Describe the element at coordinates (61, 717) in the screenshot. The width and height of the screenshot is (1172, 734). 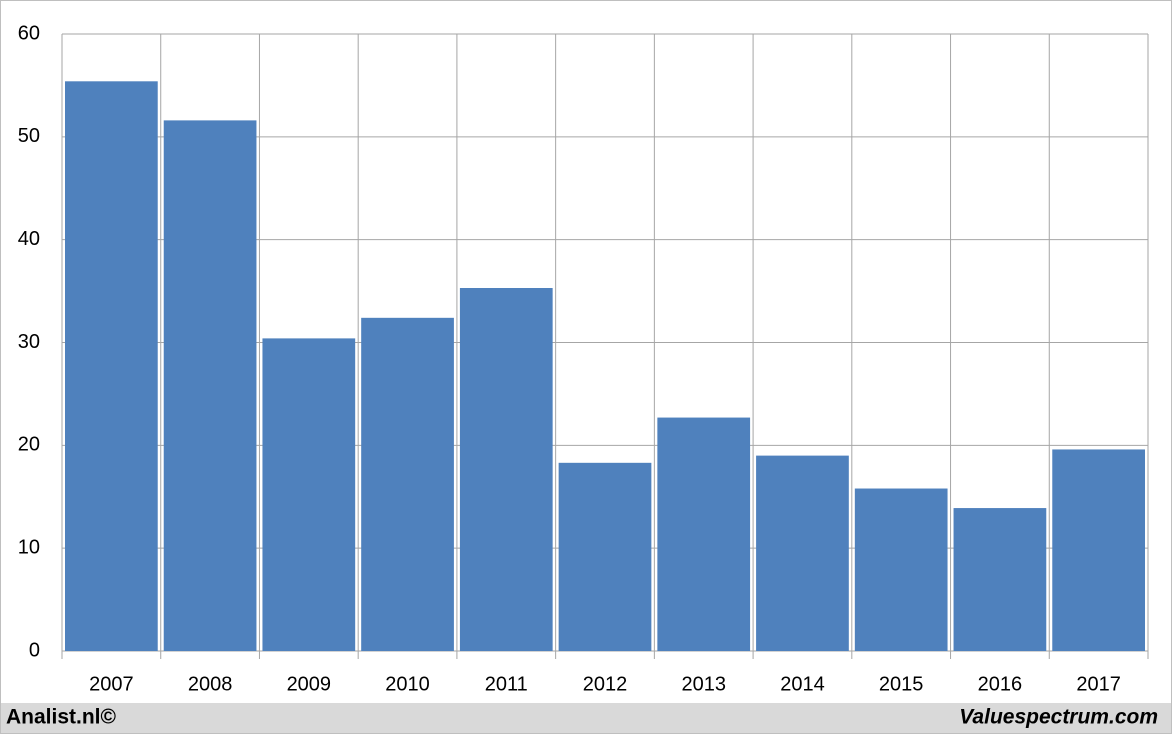
I see `footer-left: Analist.nl©` at that location.